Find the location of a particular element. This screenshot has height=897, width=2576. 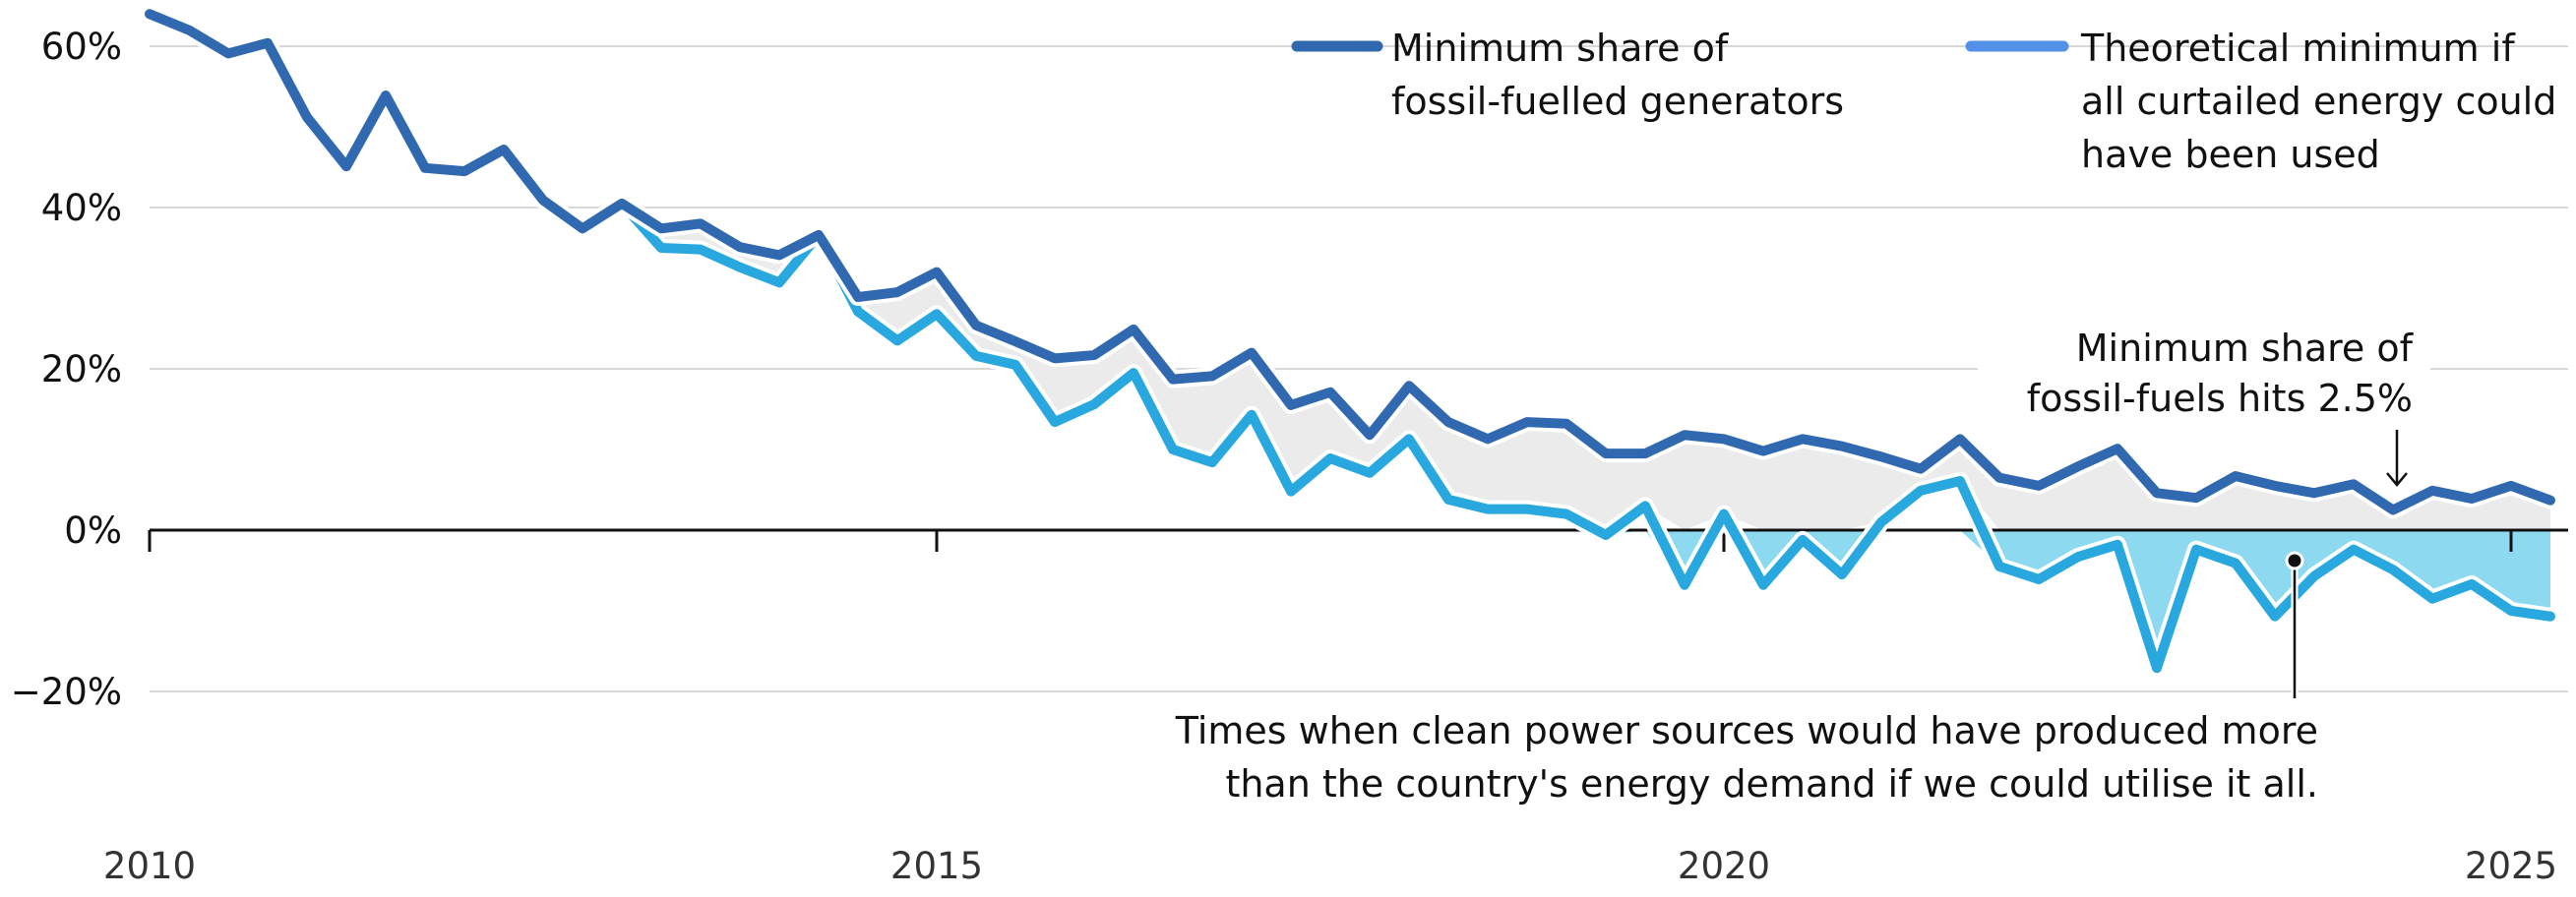

x-axis is located at coordinates (1358, 540).